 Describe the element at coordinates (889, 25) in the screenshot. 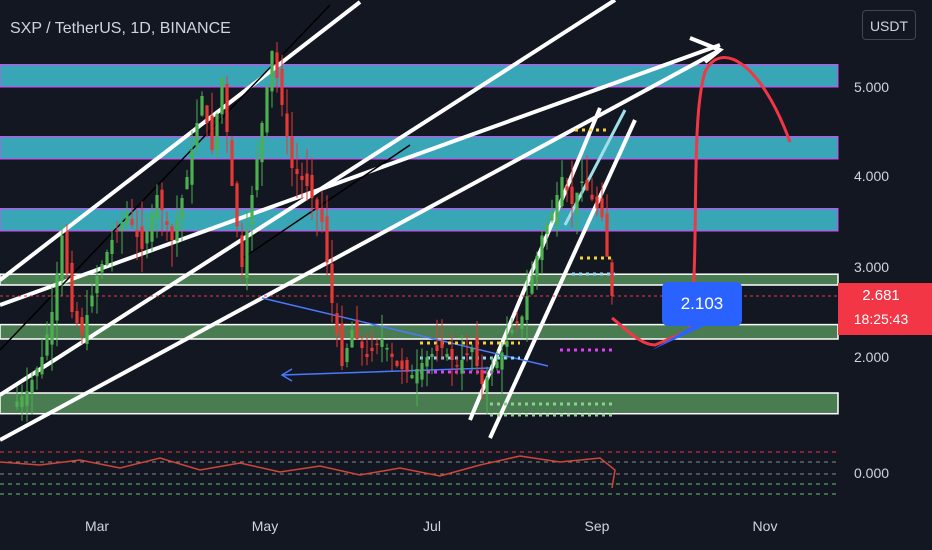

I see `currency-button: USDT` at that location.